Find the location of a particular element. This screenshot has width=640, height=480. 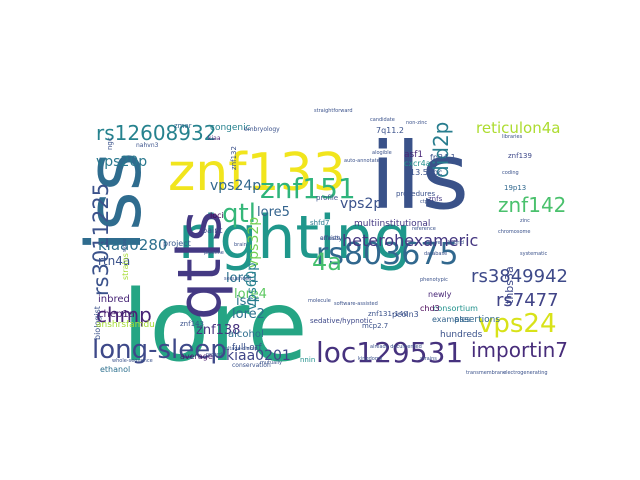

cloud-word: alogible is located at coordinates (382, 153).